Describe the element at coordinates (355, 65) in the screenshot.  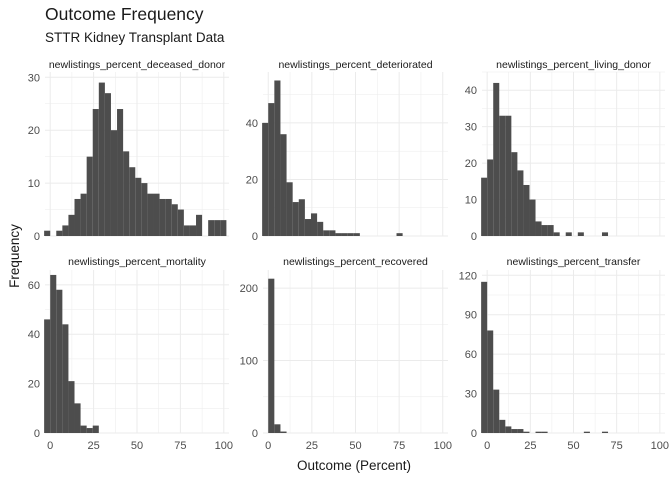
I see `facet-strip-label: newlistings_percent_deteriorated` at that location.